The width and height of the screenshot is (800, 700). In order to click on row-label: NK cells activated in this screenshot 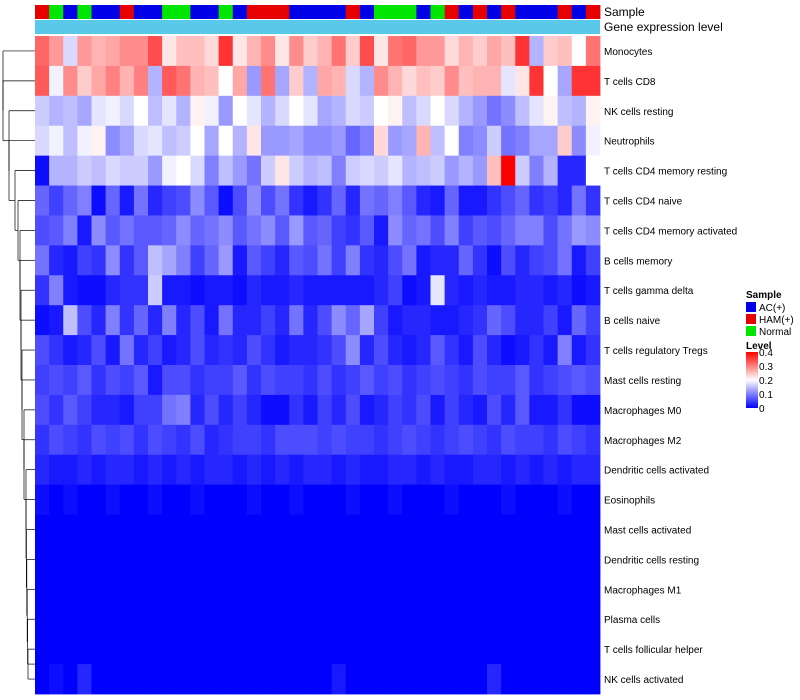, I will do `click(643, 680)`.